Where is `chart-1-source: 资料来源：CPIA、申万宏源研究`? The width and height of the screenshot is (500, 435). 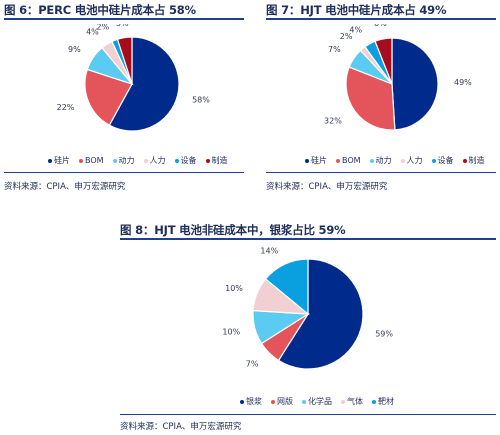 chart-1-source: 资料来源：CPIA、申万宏源研究 is located at coordinates (65, 187).